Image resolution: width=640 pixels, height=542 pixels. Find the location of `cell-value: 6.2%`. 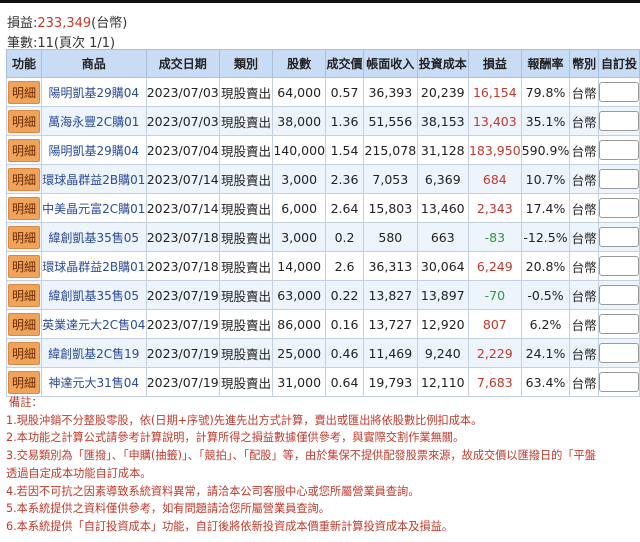

cell-value: 6.2% is located at coordinates (545, 324).